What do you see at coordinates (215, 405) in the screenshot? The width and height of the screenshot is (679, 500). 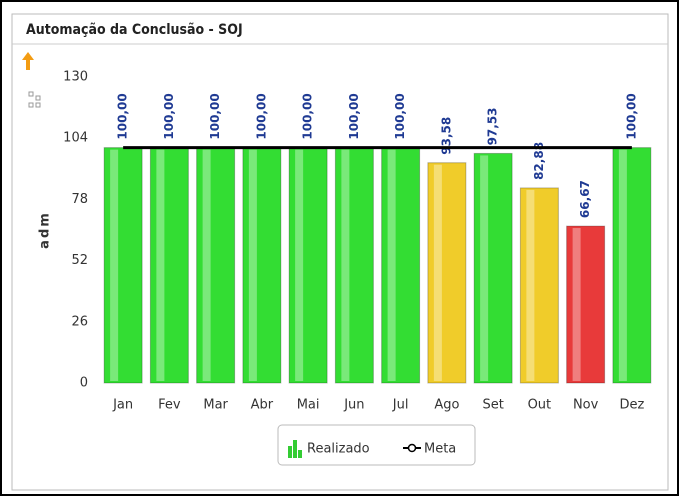 I see `x-tick-label: Mar` at bounding box center [215, 405].